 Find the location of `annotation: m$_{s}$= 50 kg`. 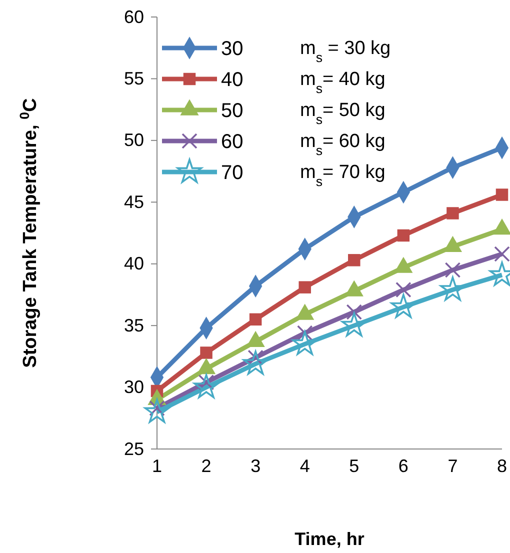

annotation: m$_{s}$= 50 kg is located at coordinates (343, 113).